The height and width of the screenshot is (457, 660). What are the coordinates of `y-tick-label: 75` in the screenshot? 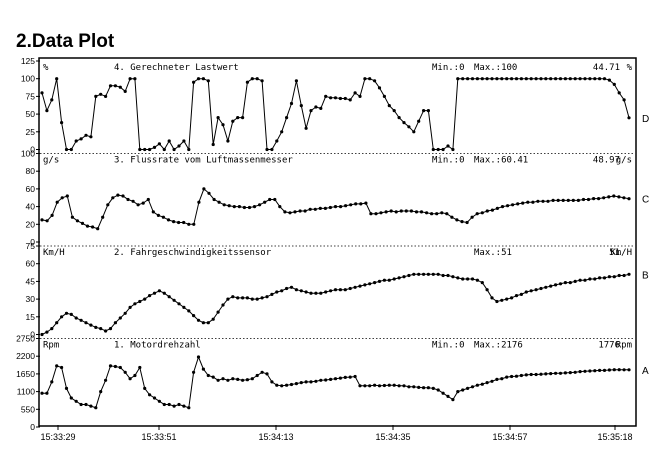 It's located at (31, 96).